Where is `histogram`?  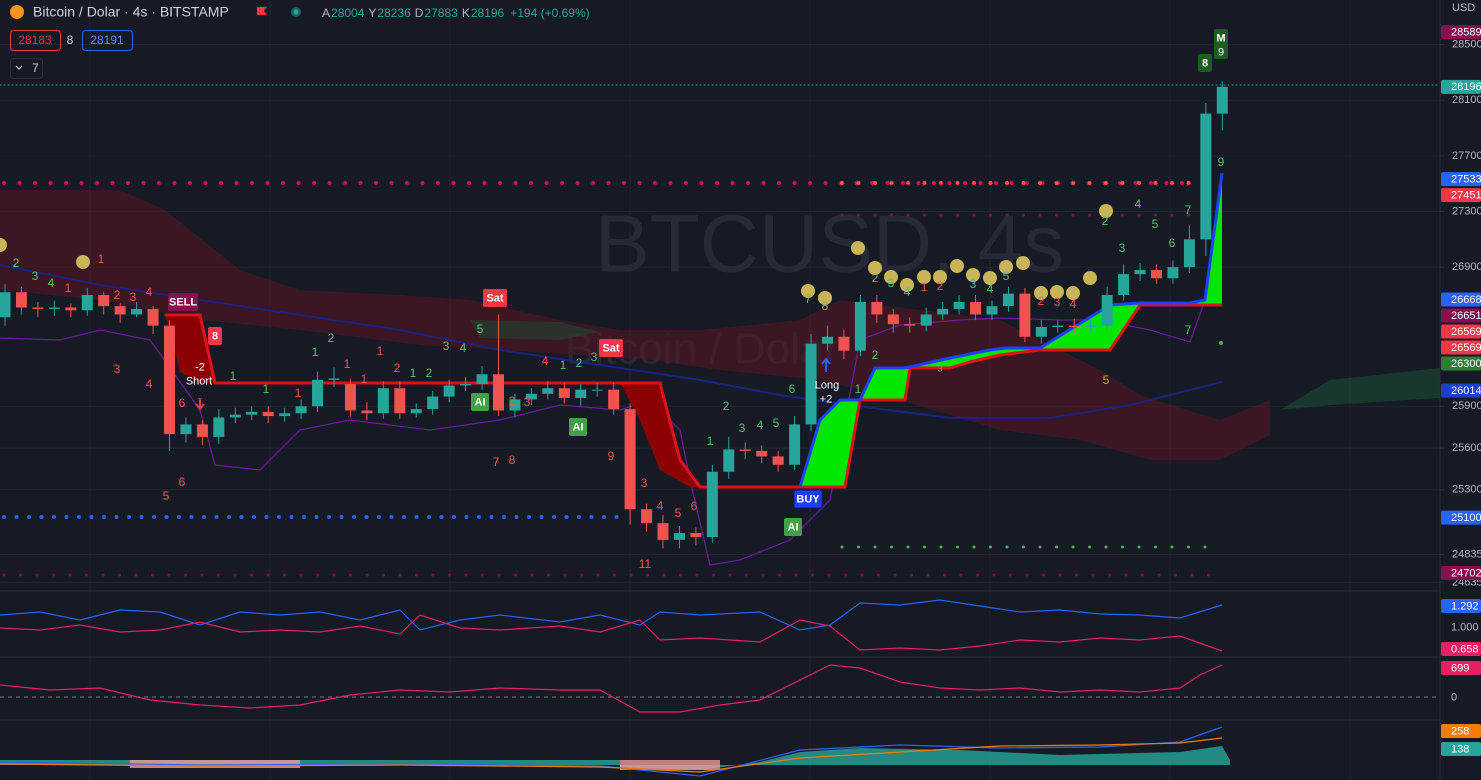 histogram is located at coordinates (425, 765).